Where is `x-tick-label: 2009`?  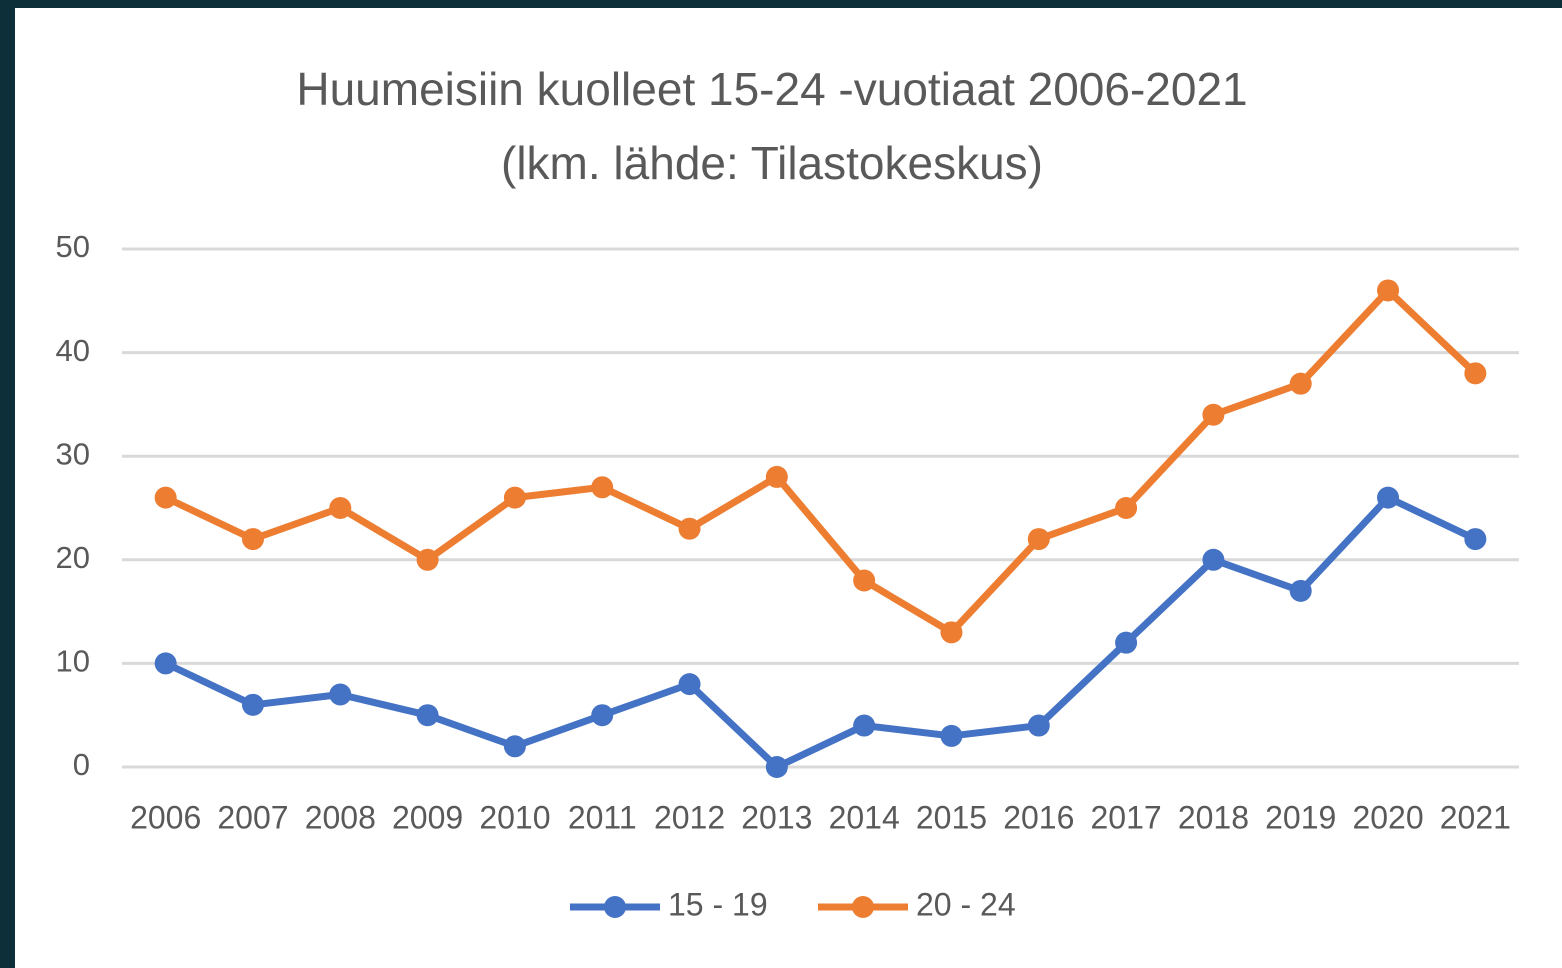 x-tick-label: 2009 is located at coordinates (427, 817).